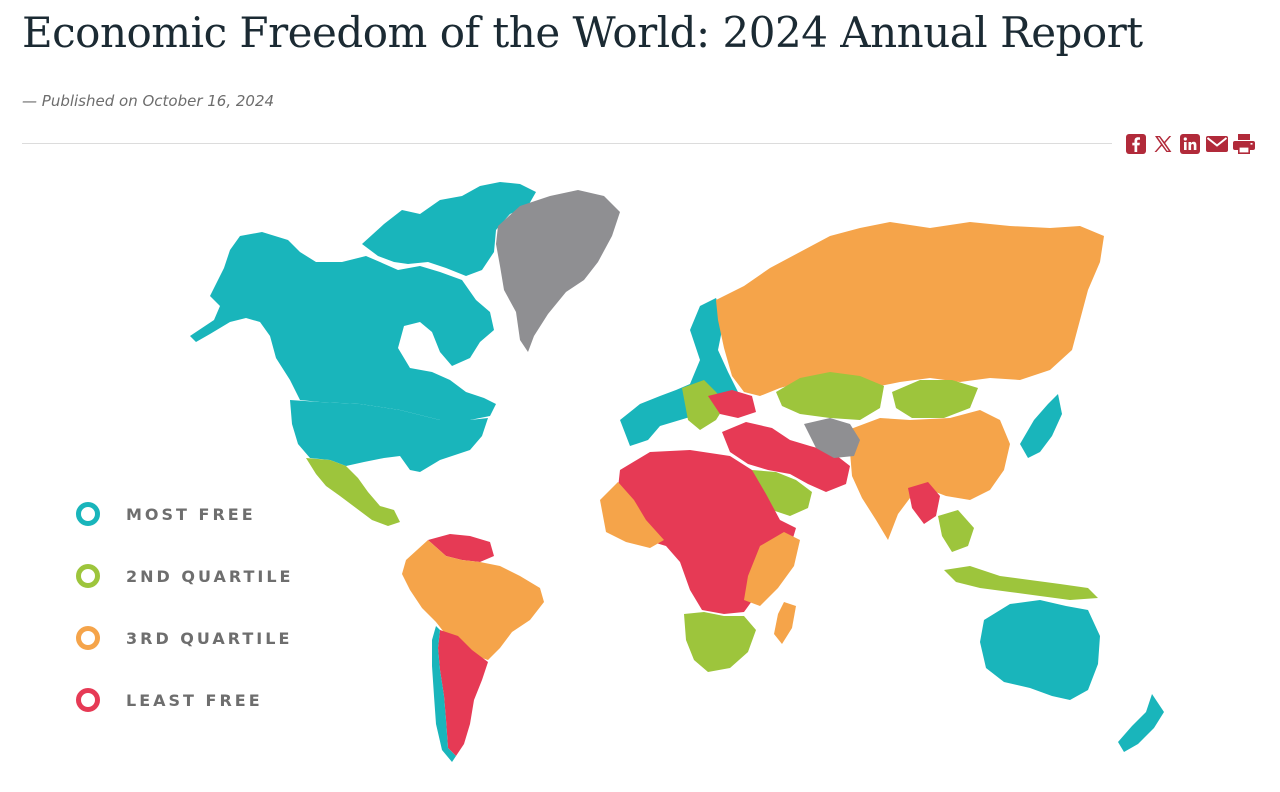  What do you see at coordinates (782, 493) in the screenshot?
I see `saudi-arabia` at bounding box center [782, 493].